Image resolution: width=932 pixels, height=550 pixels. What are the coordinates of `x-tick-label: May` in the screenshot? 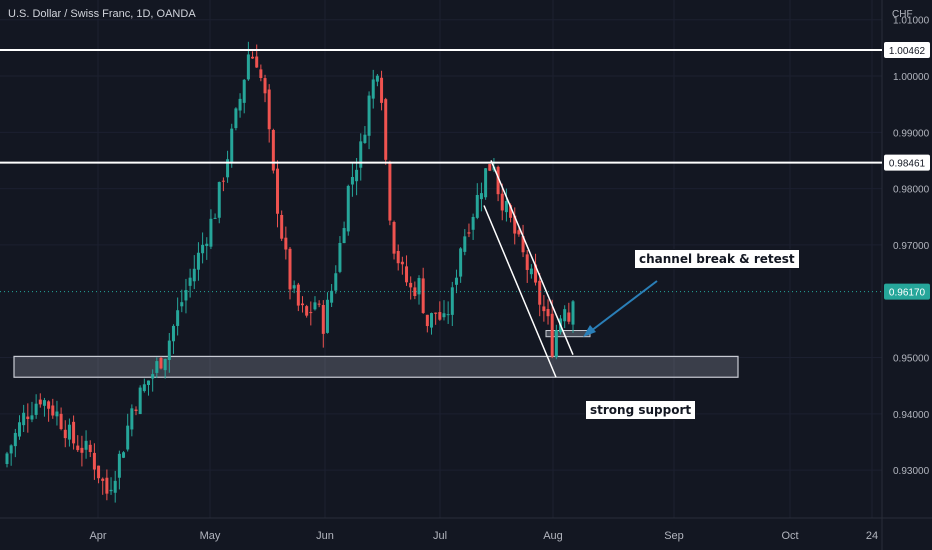 It's located at (210, 536).